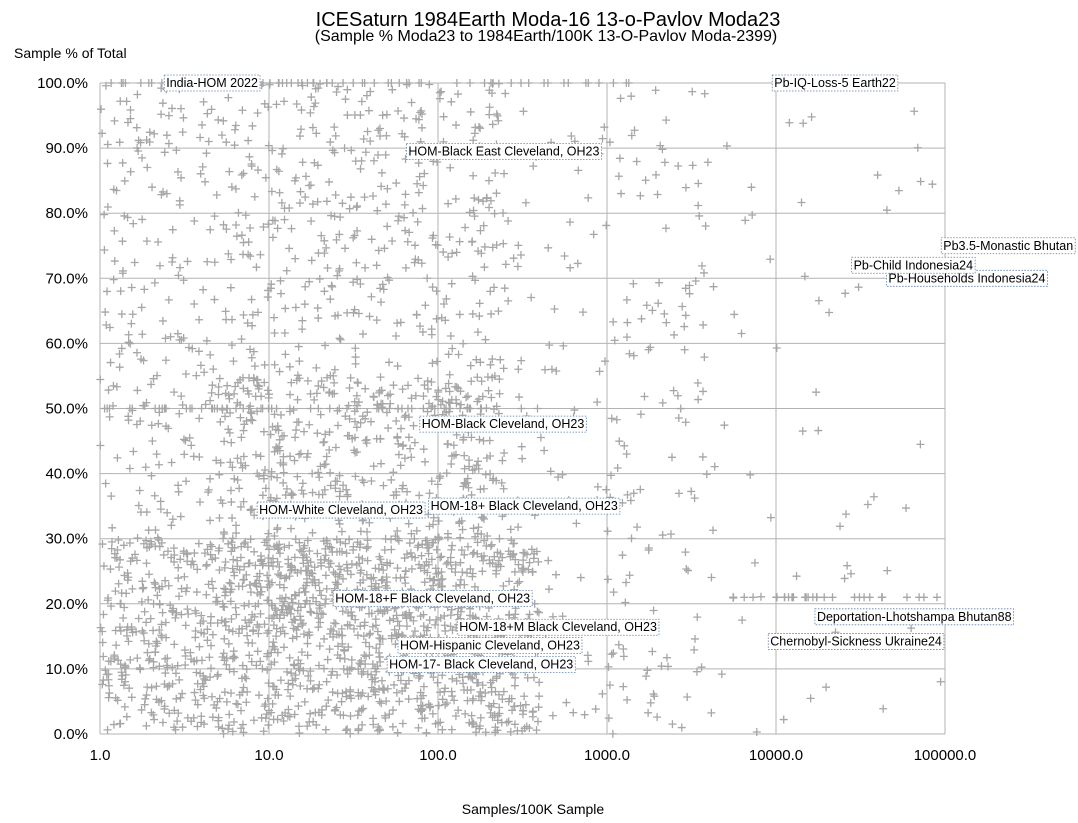 This screenshot has width=1078, height=823. What do you see at coordinates (524, 506) in the screenshot?
I see `annotation: HOM-18+ Black Cleveland, OH23` at bounding box center [524, 506].